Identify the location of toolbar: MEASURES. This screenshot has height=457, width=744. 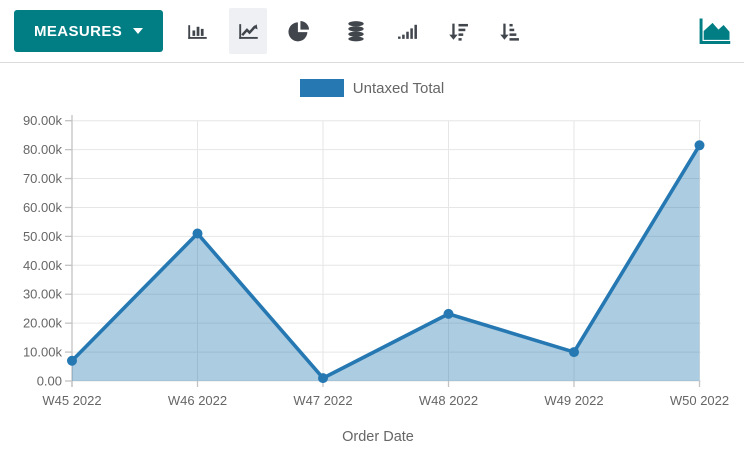
(372, 31).